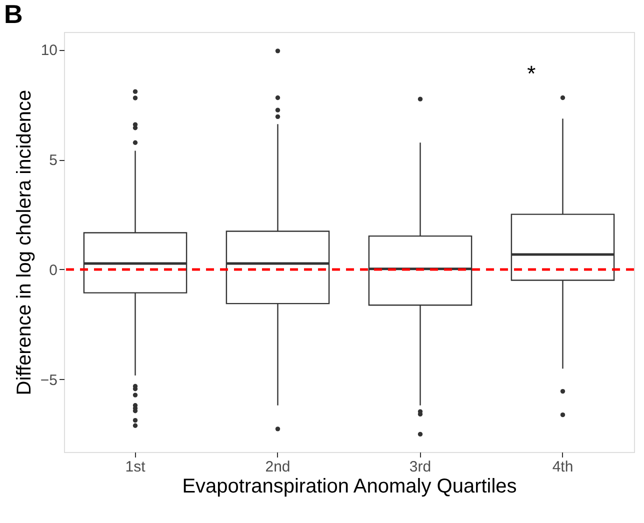  What do you see at coordinates (53, 270) in the screenshot?
I see `y-tick-label: 0` at bounding box center [53, 270].